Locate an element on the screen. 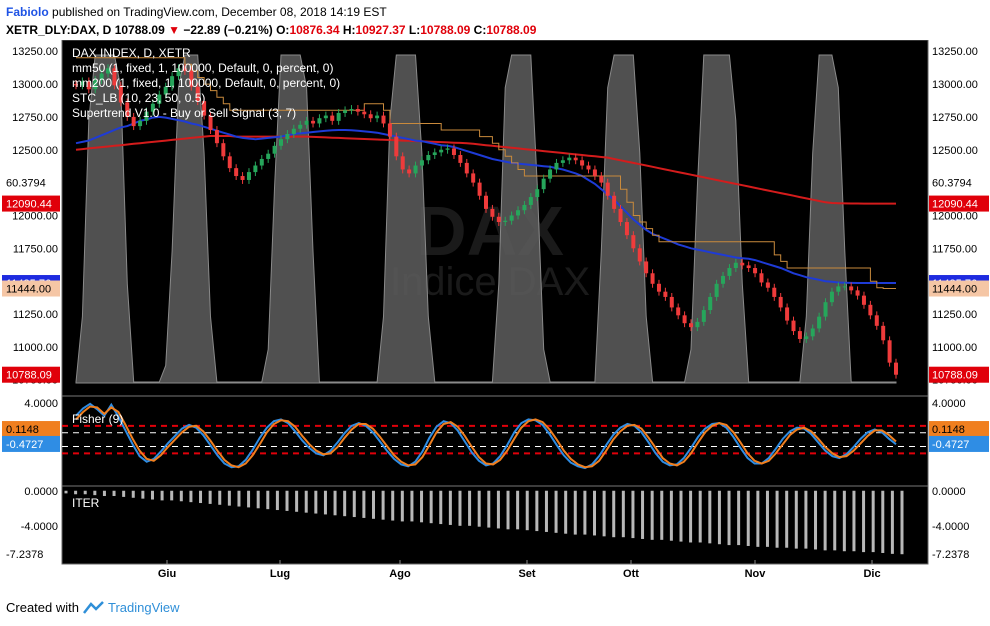 This screenshot has height=626, width=990. footer-brand: TradingView is located at coordinates (144, 607).